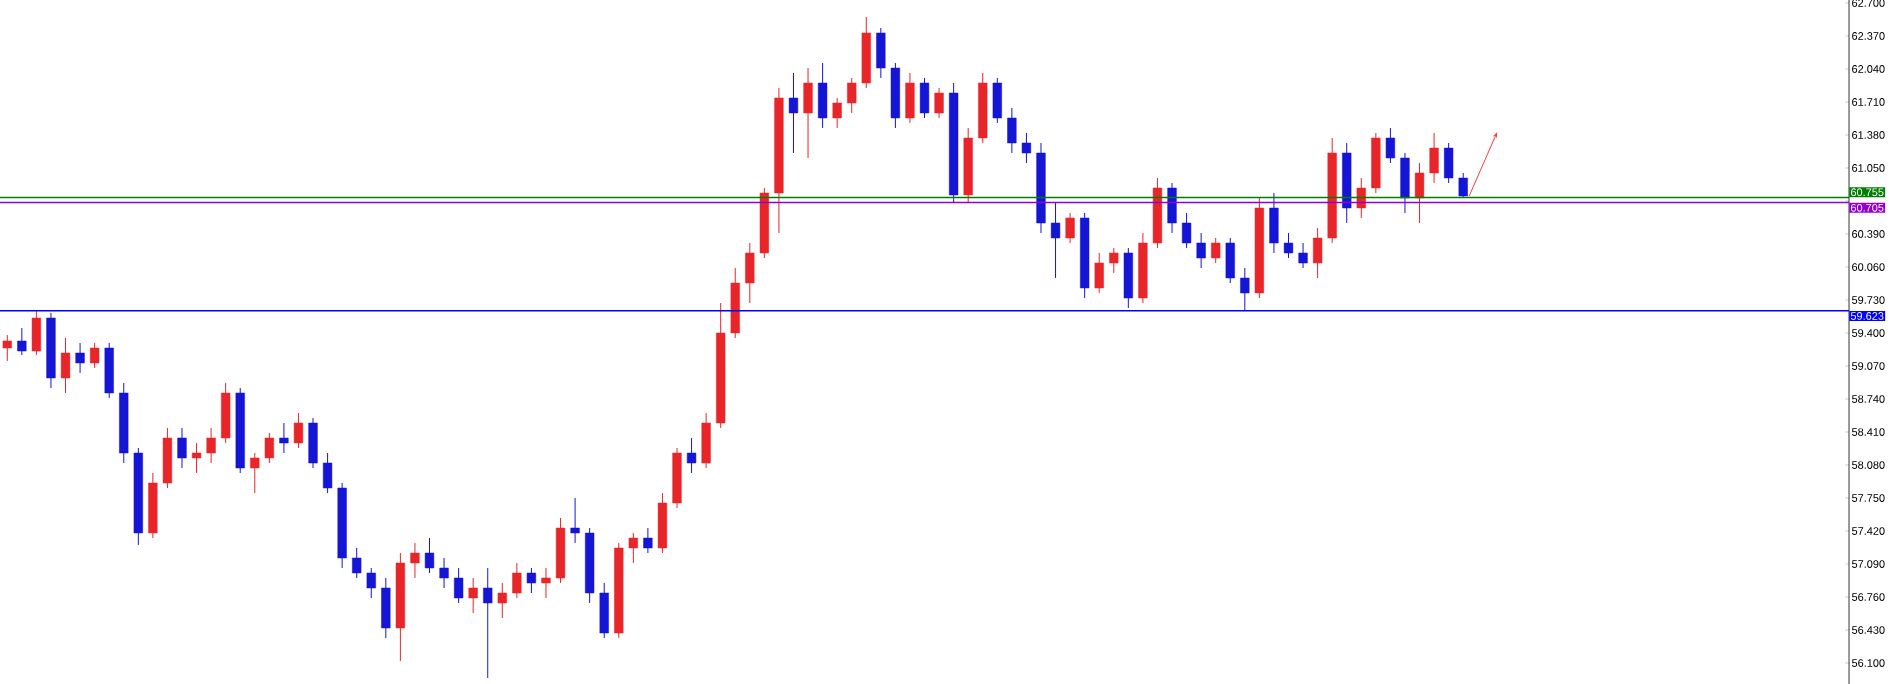  Describe the element at coordinates (1868, 531) in the screenshot. I see `y-tick-label: 57.420` at that location.